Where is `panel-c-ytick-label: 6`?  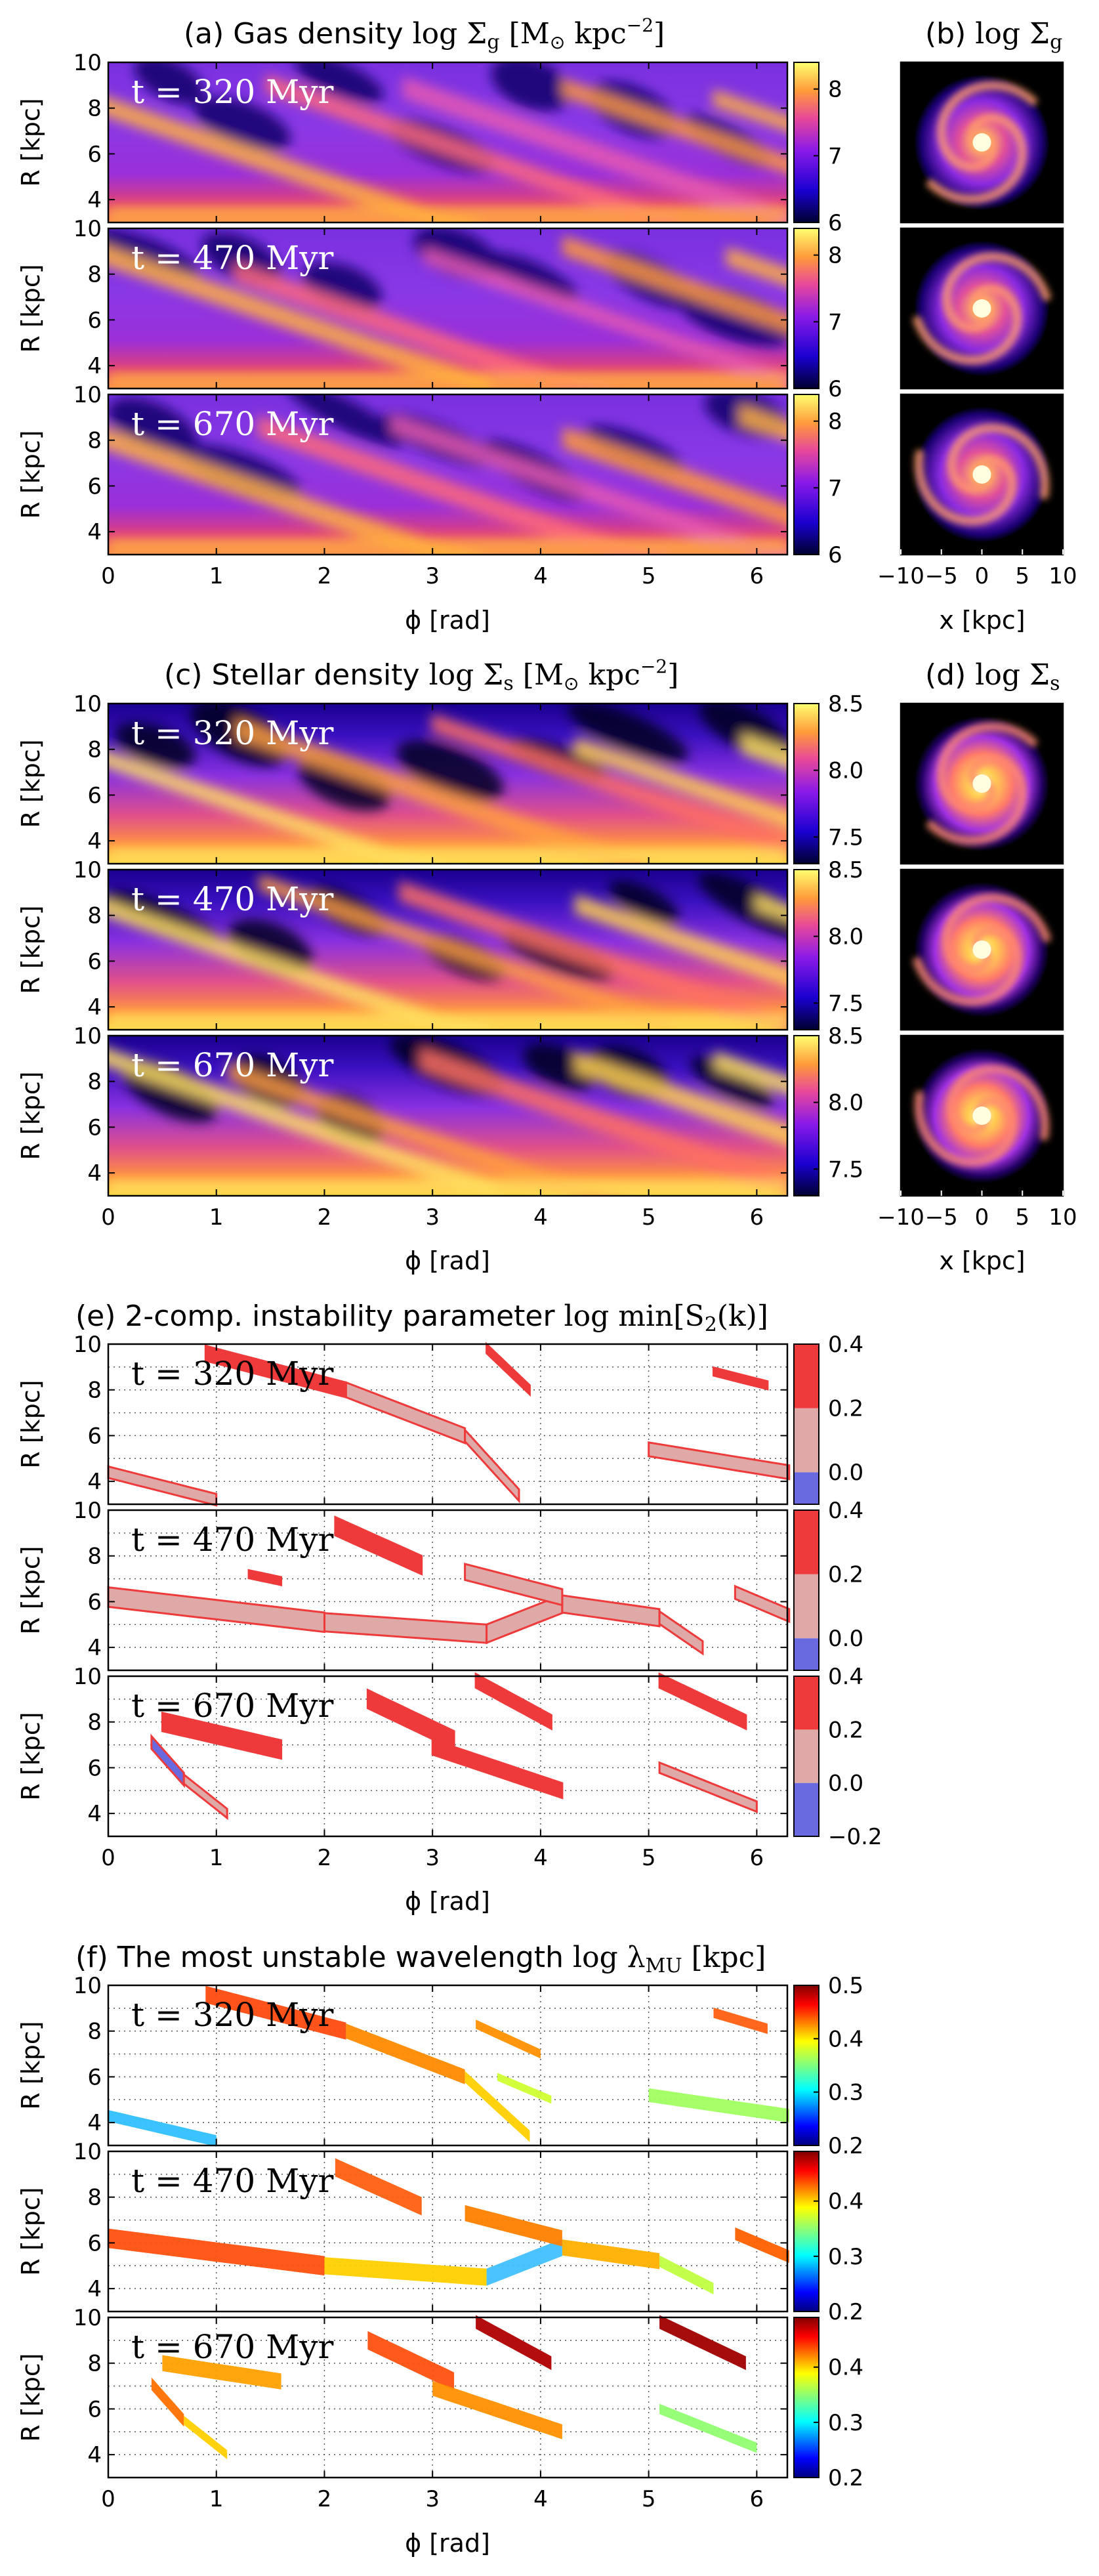 panel-c-ytick-label: 6 is located at coordinates (95, 1127).